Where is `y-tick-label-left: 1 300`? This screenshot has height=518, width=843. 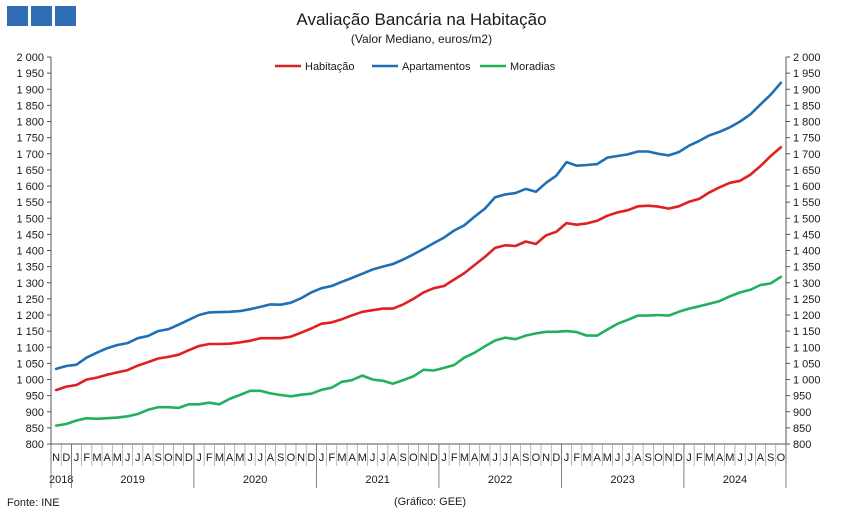 y-tick-label-left: 1 300 is located at coordinates (30, 284).